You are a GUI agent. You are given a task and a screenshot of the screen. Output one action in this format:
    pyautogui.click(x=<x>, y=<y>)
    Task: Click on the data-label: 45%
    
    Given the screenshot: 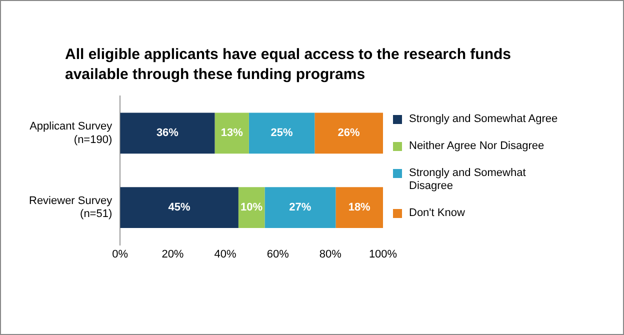 What is the action you would take?
    pyautogui.click(x=179, y=208)
    